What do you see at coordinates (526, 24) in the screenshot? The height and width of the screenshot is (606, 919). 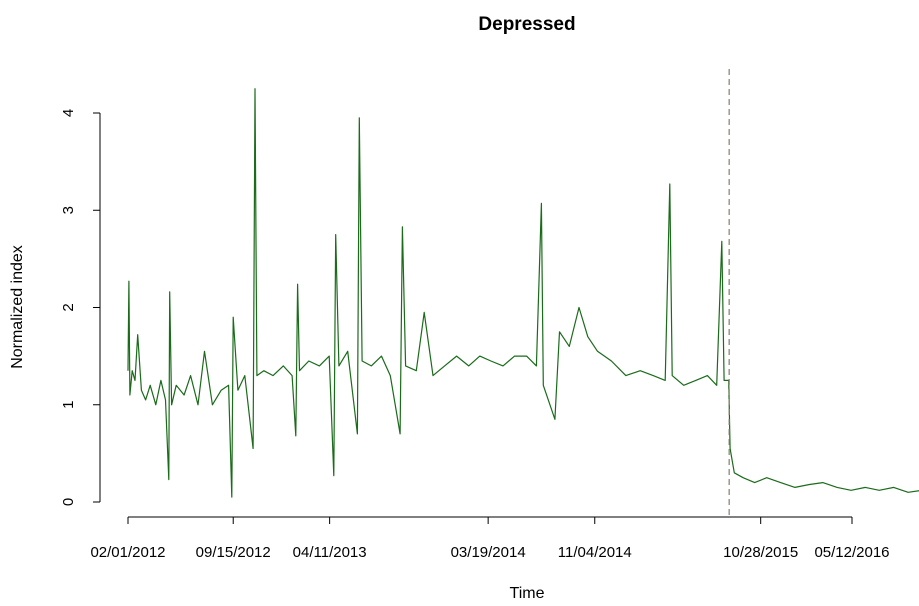 I see `chart-title: Depressed` at bounding box center [526, 24].